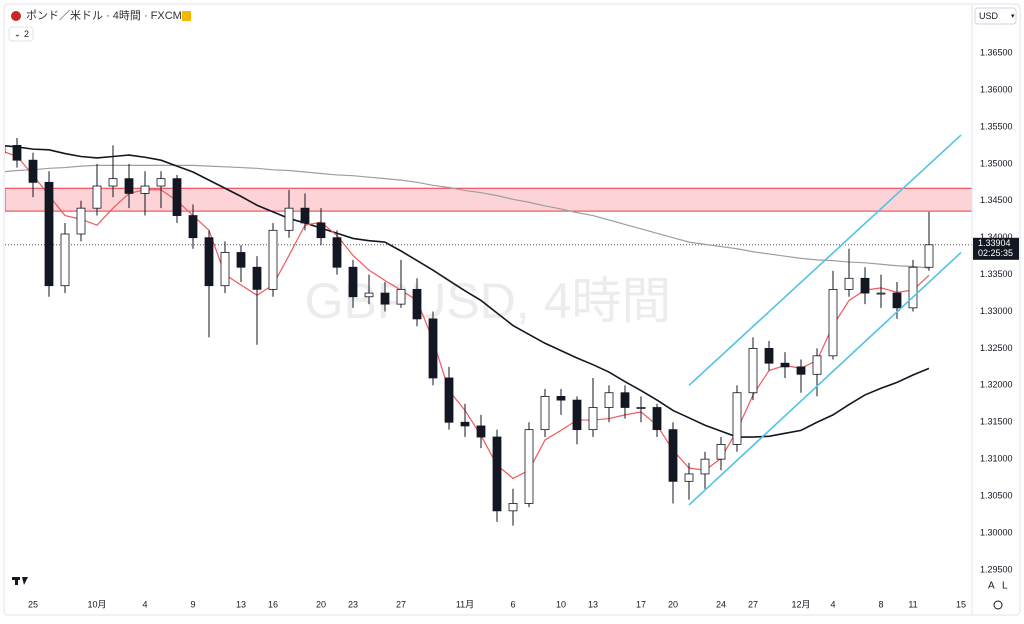 The image size is (1024, 624). Describe the element at coordinates (996, 495) in the screenshot. I see `y-tick-label: 1.30500` at that location.